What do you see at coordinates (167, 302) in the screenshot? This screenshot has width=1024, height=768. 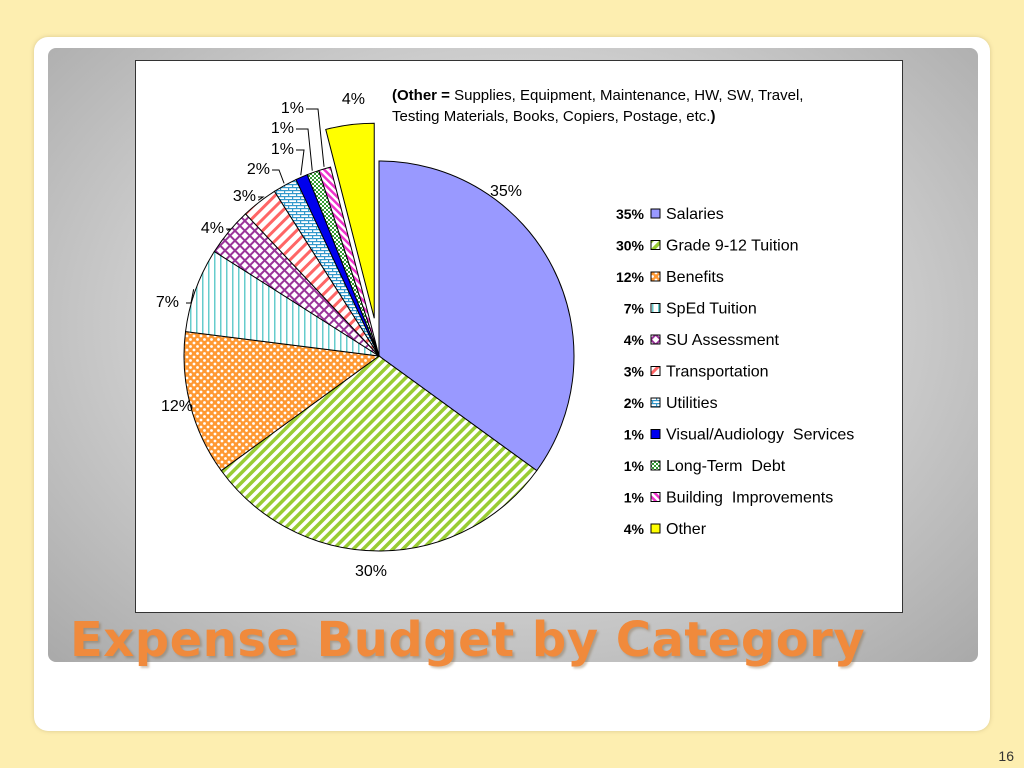 I see `slice-value-label-sped-tuition: 7%` at bounding box center [167, 302].